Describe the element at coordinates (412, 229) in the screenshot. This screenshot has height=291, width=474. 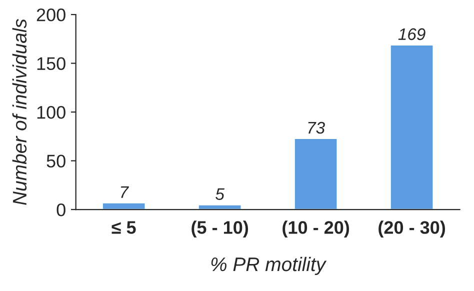
I see `x-tick-label: (20 - 30)` at that location.